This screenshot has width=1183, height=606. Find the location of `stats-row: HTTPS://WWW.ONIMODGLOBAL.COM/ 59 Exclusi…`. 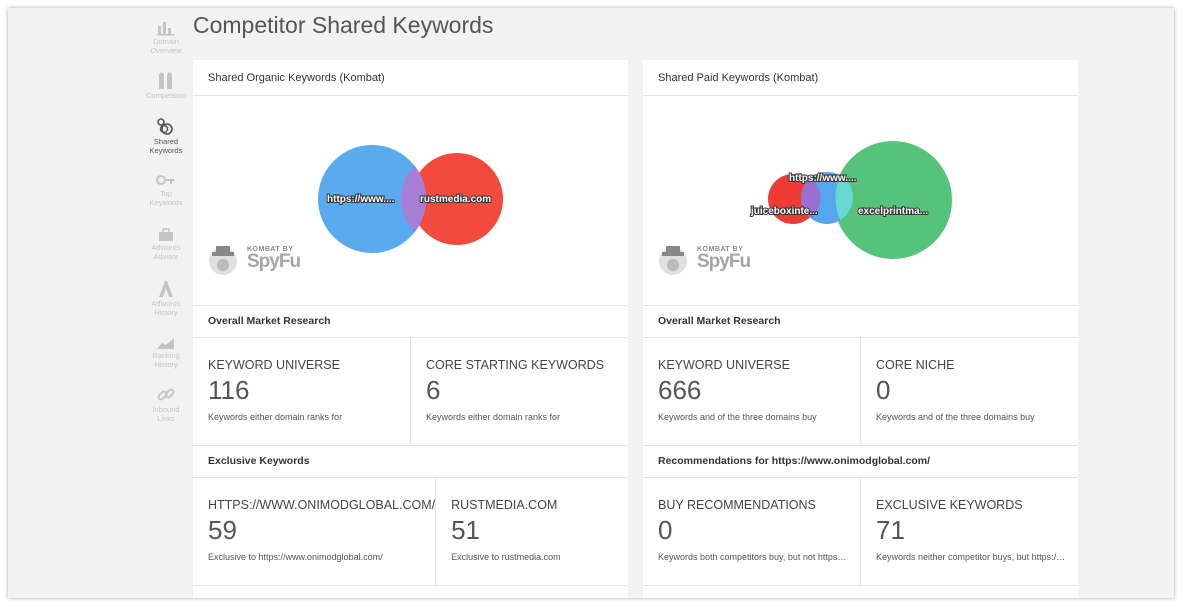

stats-row: HTTPS://WWW.ONIMODGLOBAL.COM/ 59 Exclusi… is located at coordinates (410, 532).